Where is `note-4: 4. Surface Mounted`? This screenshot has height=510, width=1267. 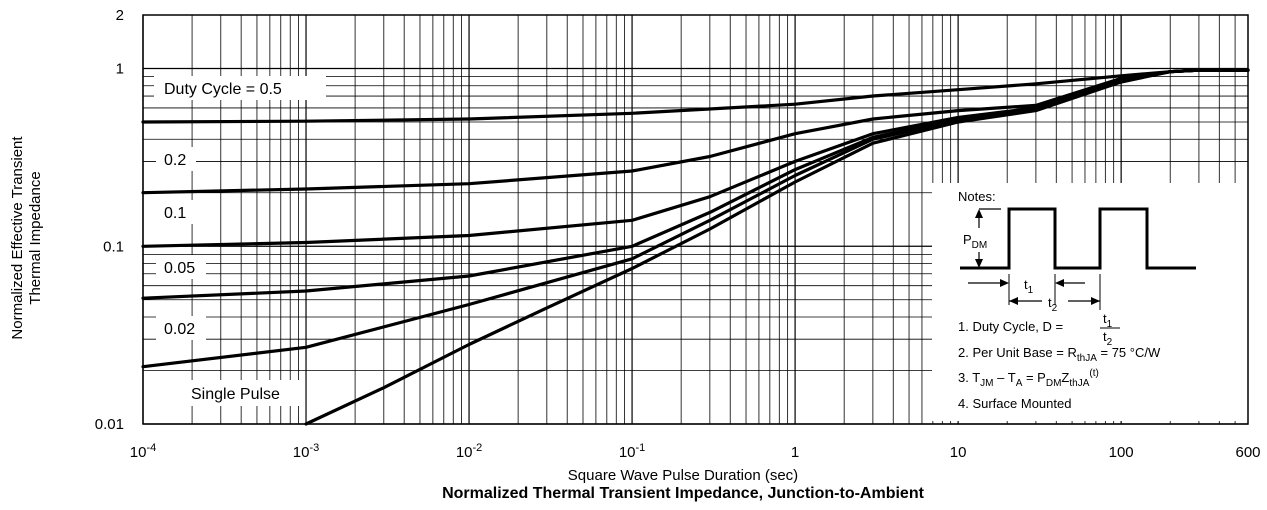 note-4: 4. Surface Mounted is located at coordinates (1014, 403).